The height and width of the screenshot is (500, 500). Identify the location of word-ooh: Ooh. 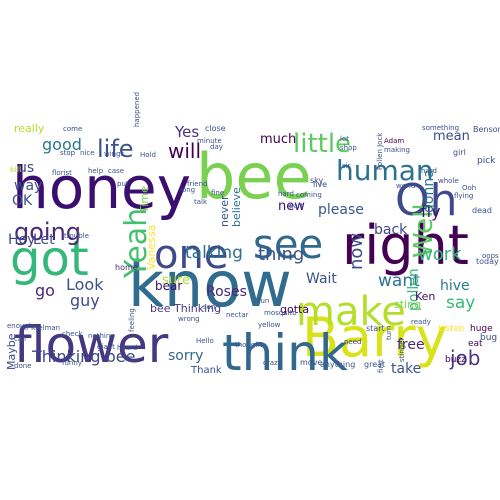
(469, 188).